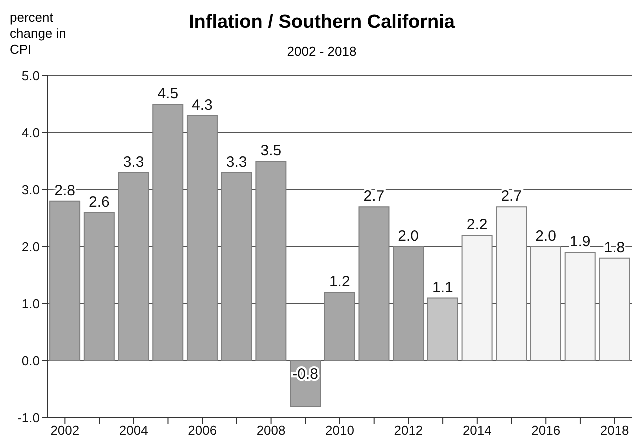 The width and height of the screenshot is (644, 448). What do you see at coordinates (443, 287) in the screenshot?
I see `data-label: 1.1` at bounding box center [443, 287].